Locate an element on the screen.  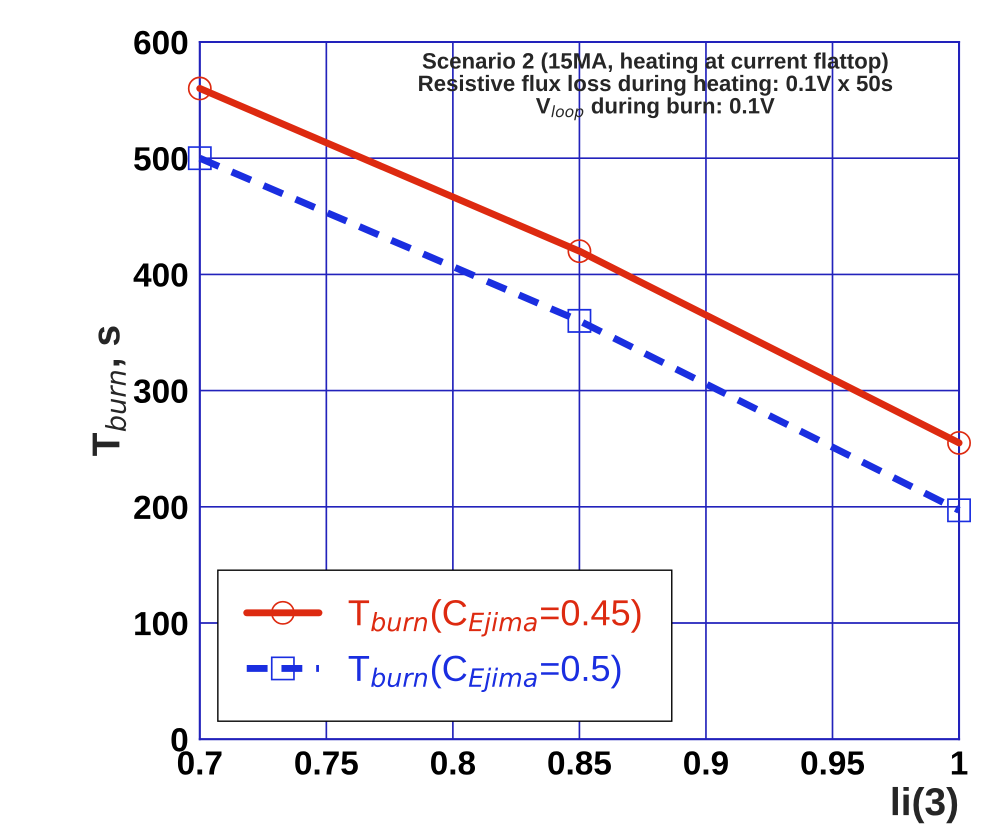
x-tick-label: 0.8 is located at coordinates (453, 763).